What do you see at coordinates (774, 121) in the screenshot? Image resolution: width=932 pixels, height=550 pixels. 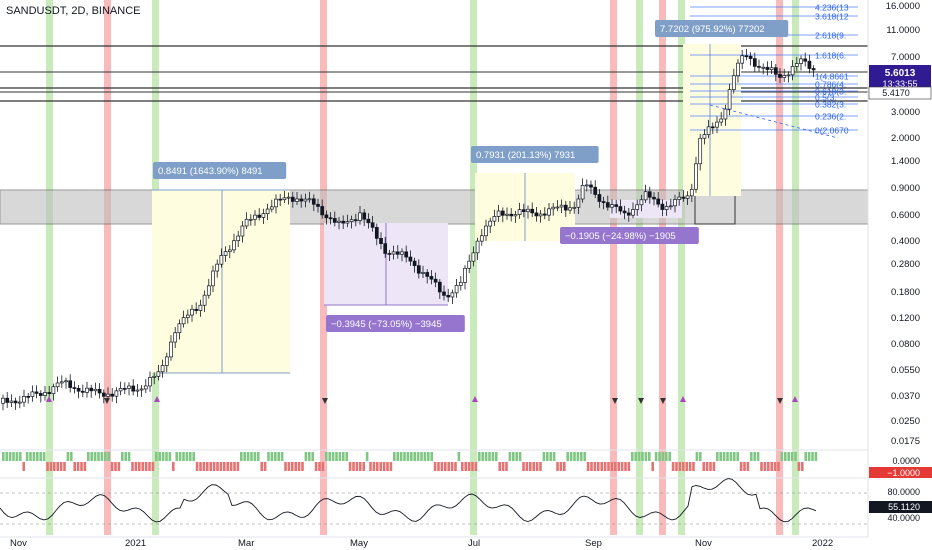 I see `fib-trend` at bounding box center [774, 121].